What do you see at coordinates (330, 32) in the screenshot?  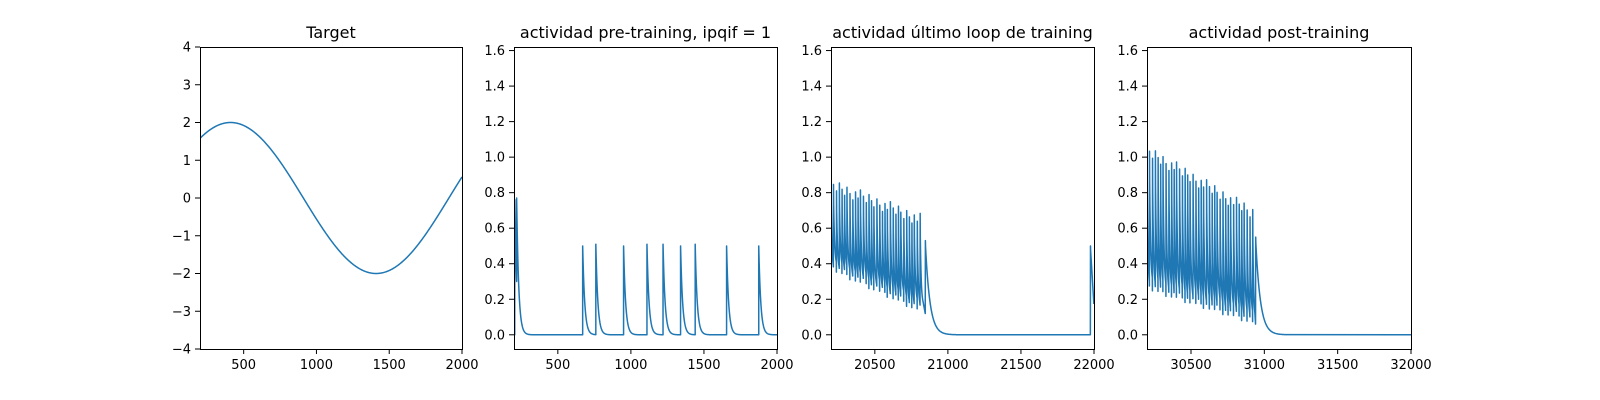 I see `chart-title: Target` at bounding box center [330, 32].